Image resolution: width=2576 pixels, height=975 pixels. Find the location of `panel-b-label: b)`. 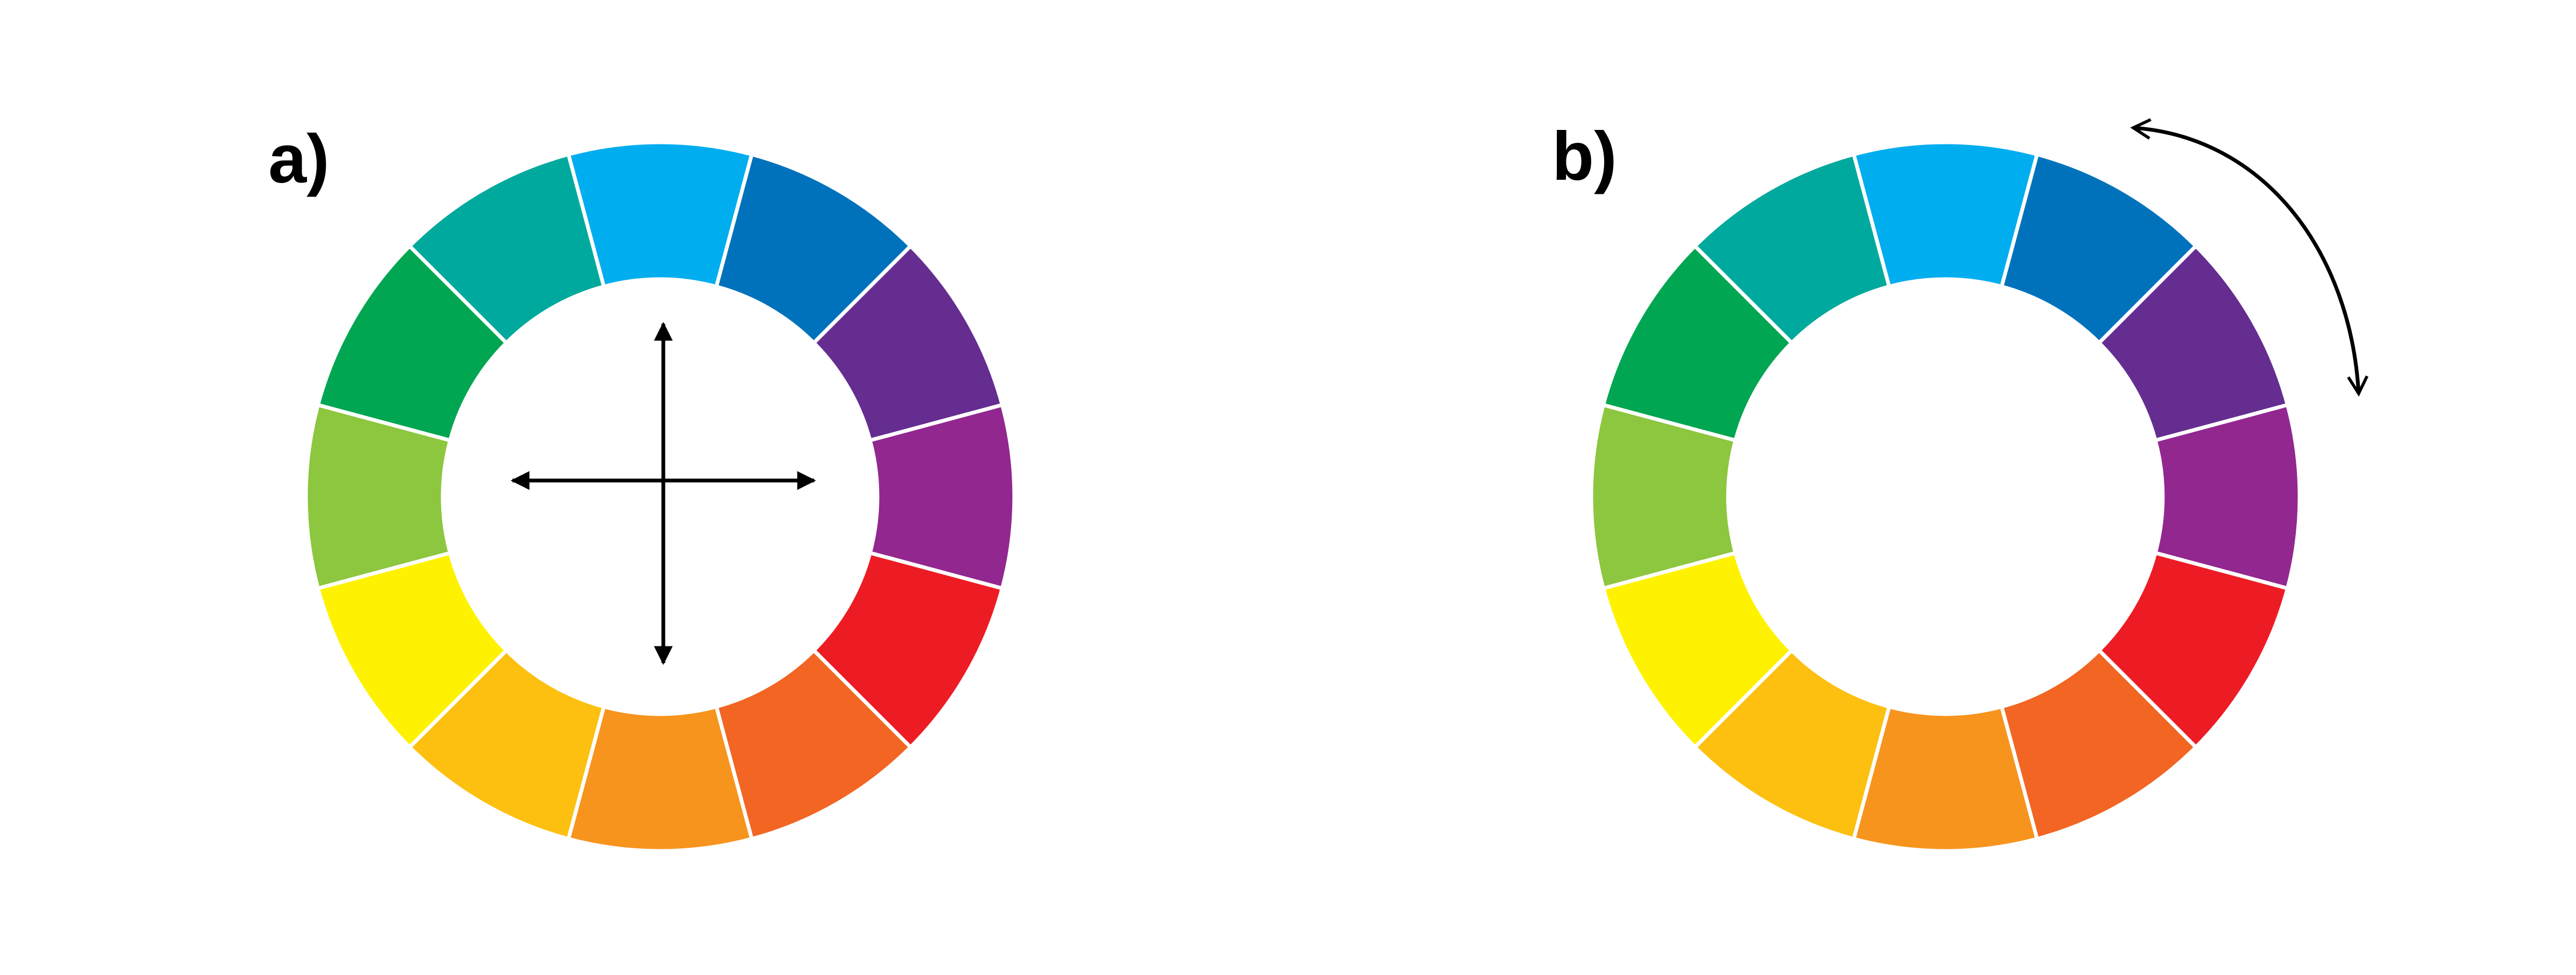

panel-b-label: b) is located at coordinates (1584, 156).